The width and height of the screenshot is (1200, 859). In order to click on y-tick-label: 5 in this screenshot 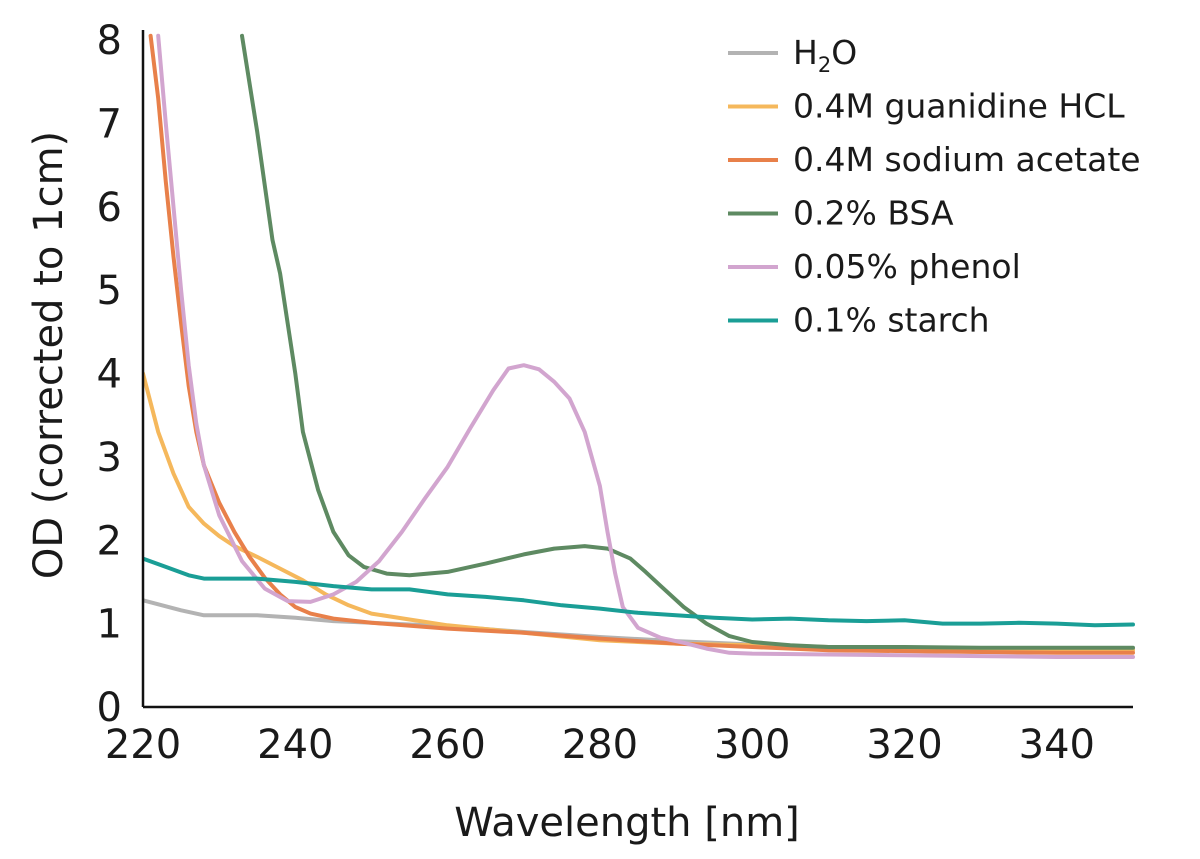, I will do `click(109, 291)`.